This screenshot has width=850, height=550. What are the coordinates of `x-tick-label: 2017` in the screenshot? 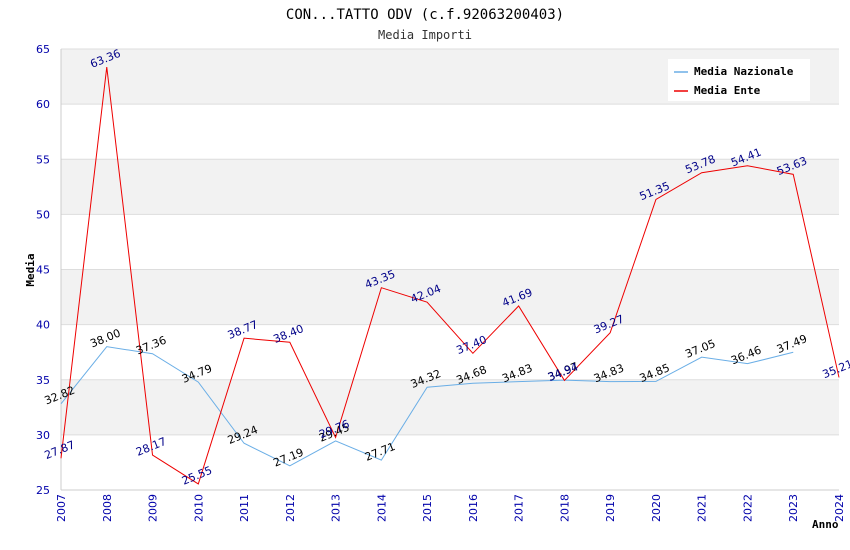 It's located at (519, 508).